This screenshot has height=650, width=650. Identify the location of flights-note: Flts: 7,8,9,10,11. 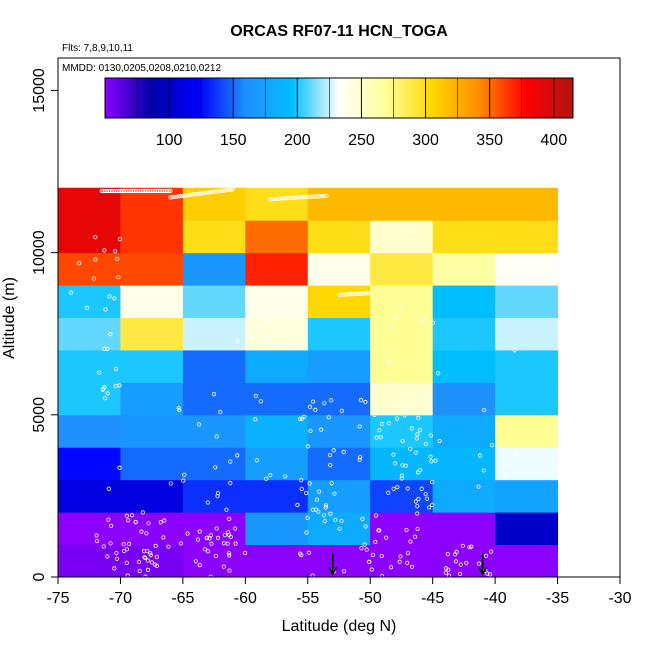
(97, 48).